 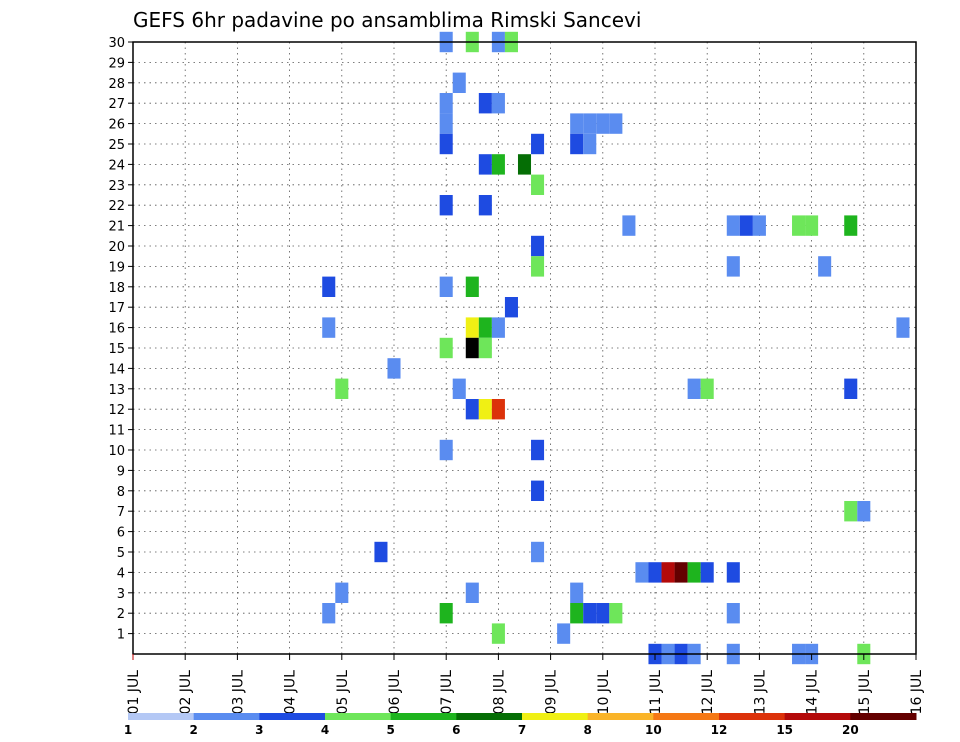 What do you see at coordinates (850, 730) in the screenshot?
I see `colorbar-label: 20` at bounding box center [850, 730].